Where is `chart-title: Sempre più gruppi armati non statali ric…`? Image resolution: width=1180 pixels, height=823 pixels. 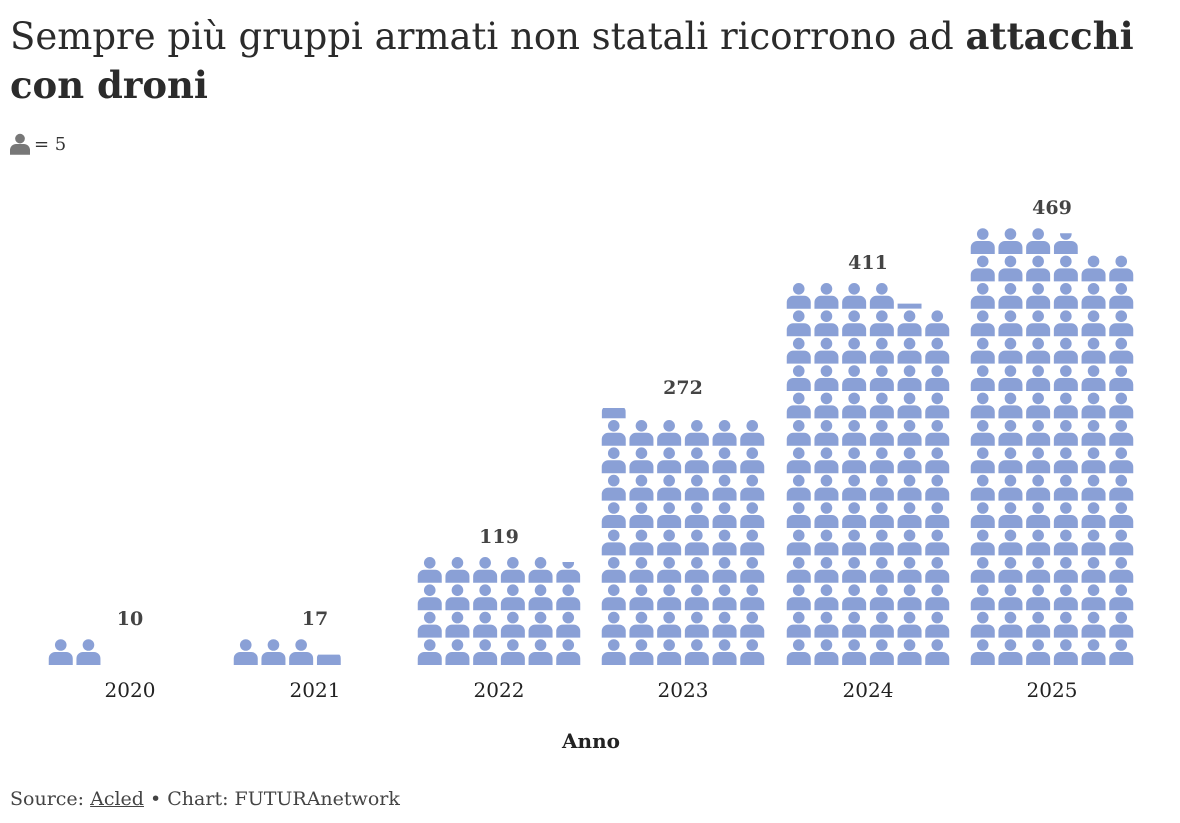
chart-title: Sempre più gruppi armati non statali ric… is located at coordinates (590, 61).